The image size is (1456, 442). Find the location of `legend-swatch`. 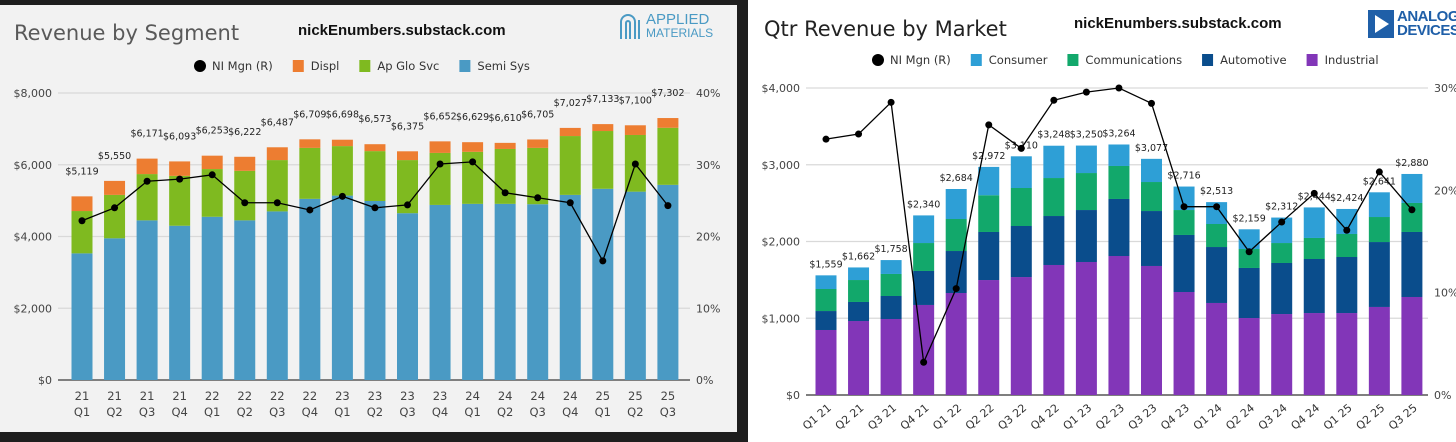

legend-swatch is located at coordinates (976, 60).